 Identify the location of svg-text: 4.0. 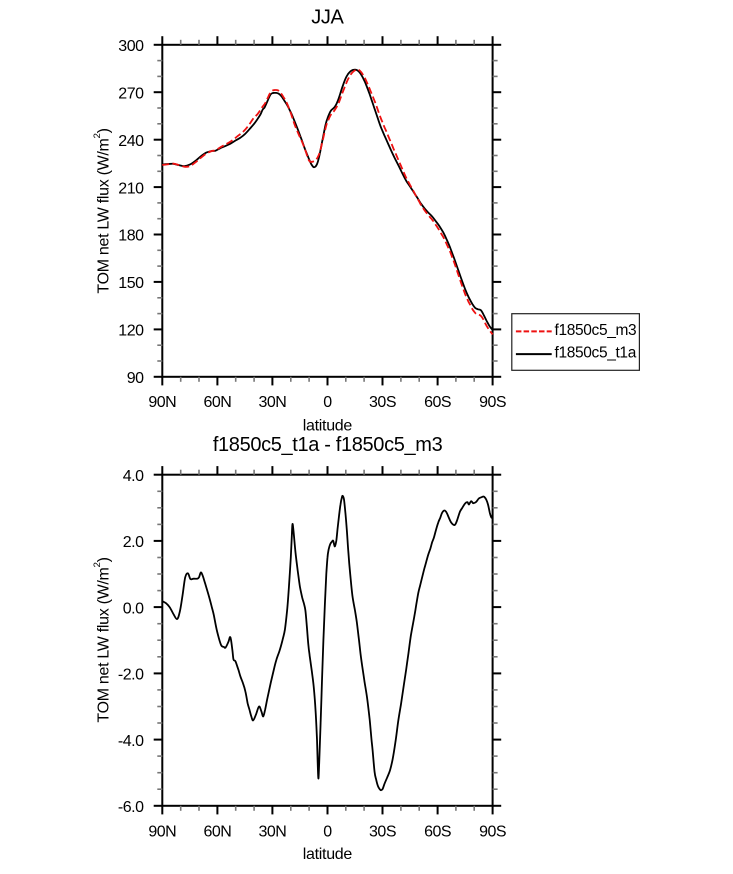
(133, 476).